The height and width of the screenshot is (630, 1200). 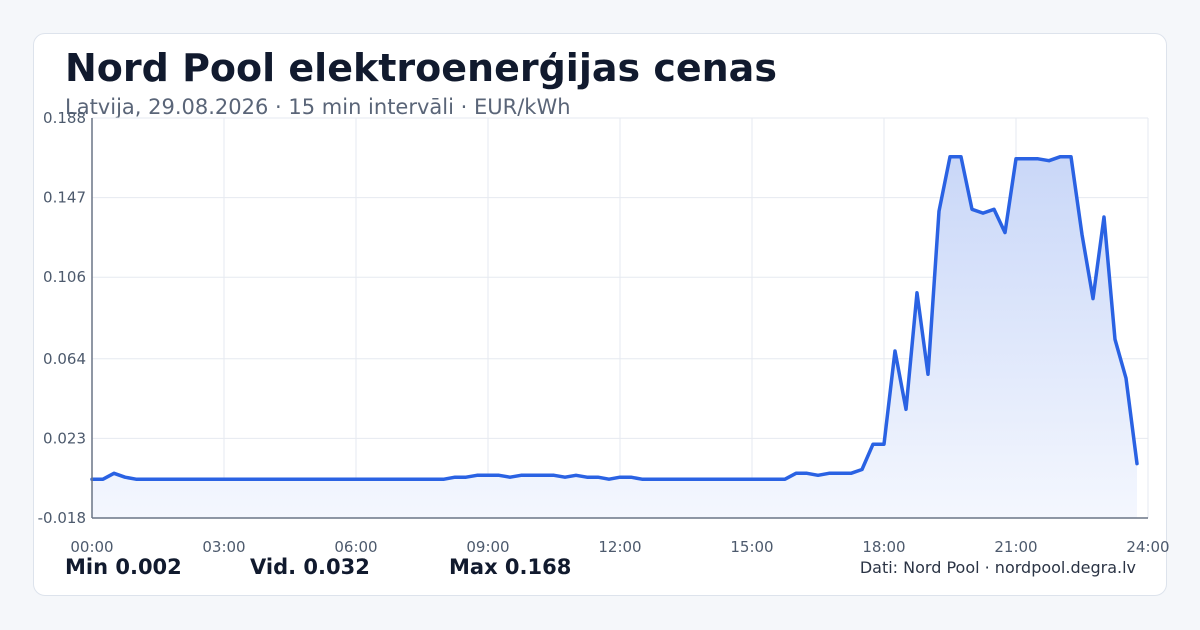 I want to click on chart-title: Nord Pool elektroenerģijas cenas, so click(x=421, y=68).